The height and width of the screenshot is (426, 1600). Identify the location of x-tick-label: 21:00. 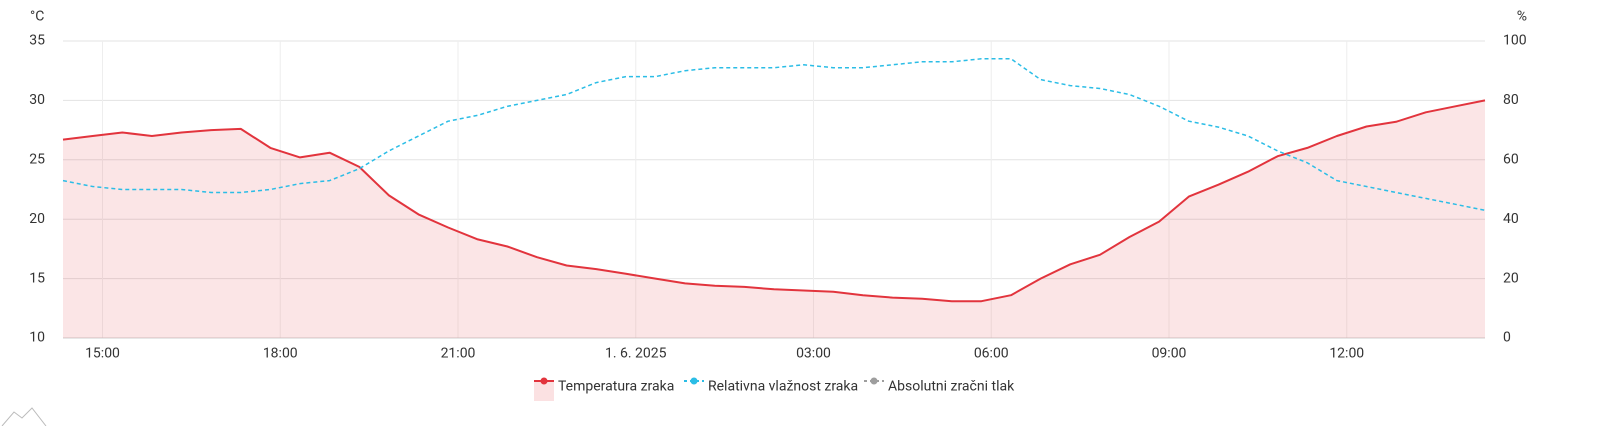
(458, 354).